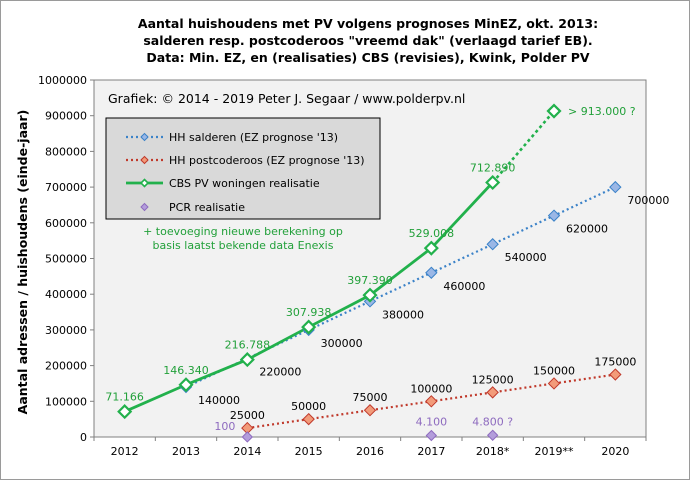 The image size is (690, 485). What do you see at coordinates (615, 362) in the screenshot?
I see `data-label-postcoderoos: 175000` at bounding box center [615, 362].